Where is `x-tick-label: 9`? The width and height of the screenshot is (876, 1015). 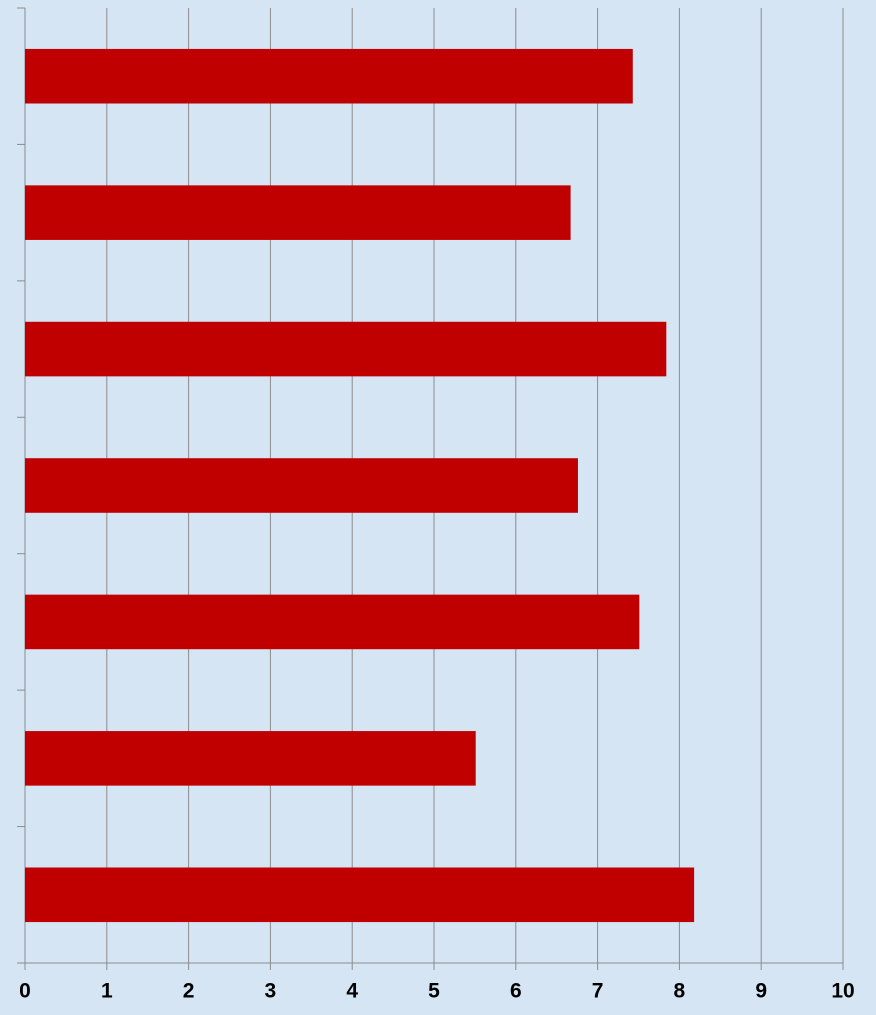
x-tick-label: 9 is located at coordinates (761, 991).